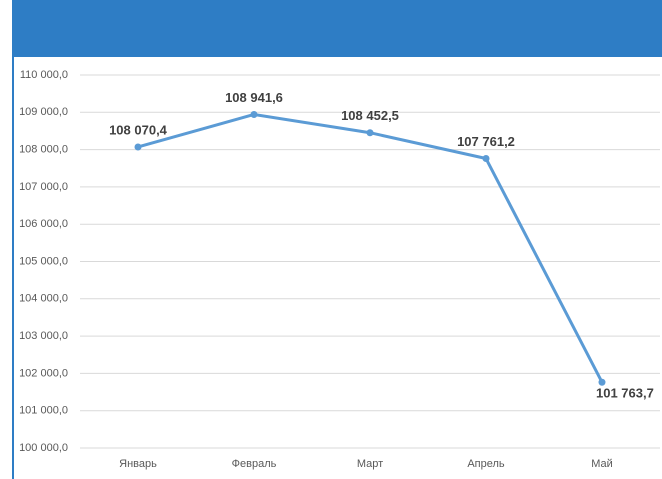 The width and height of the screenshot is (662, 479). I want to click on y-tick-label: 104 000,0, so click(43, 299).